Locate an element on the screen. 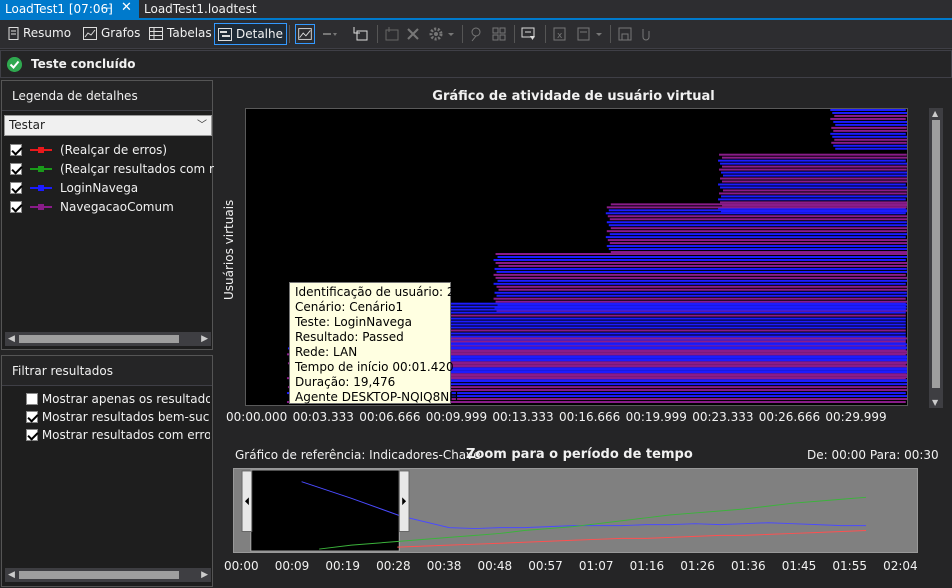  reset-zoom-icon is located at coordinates (361, 34).